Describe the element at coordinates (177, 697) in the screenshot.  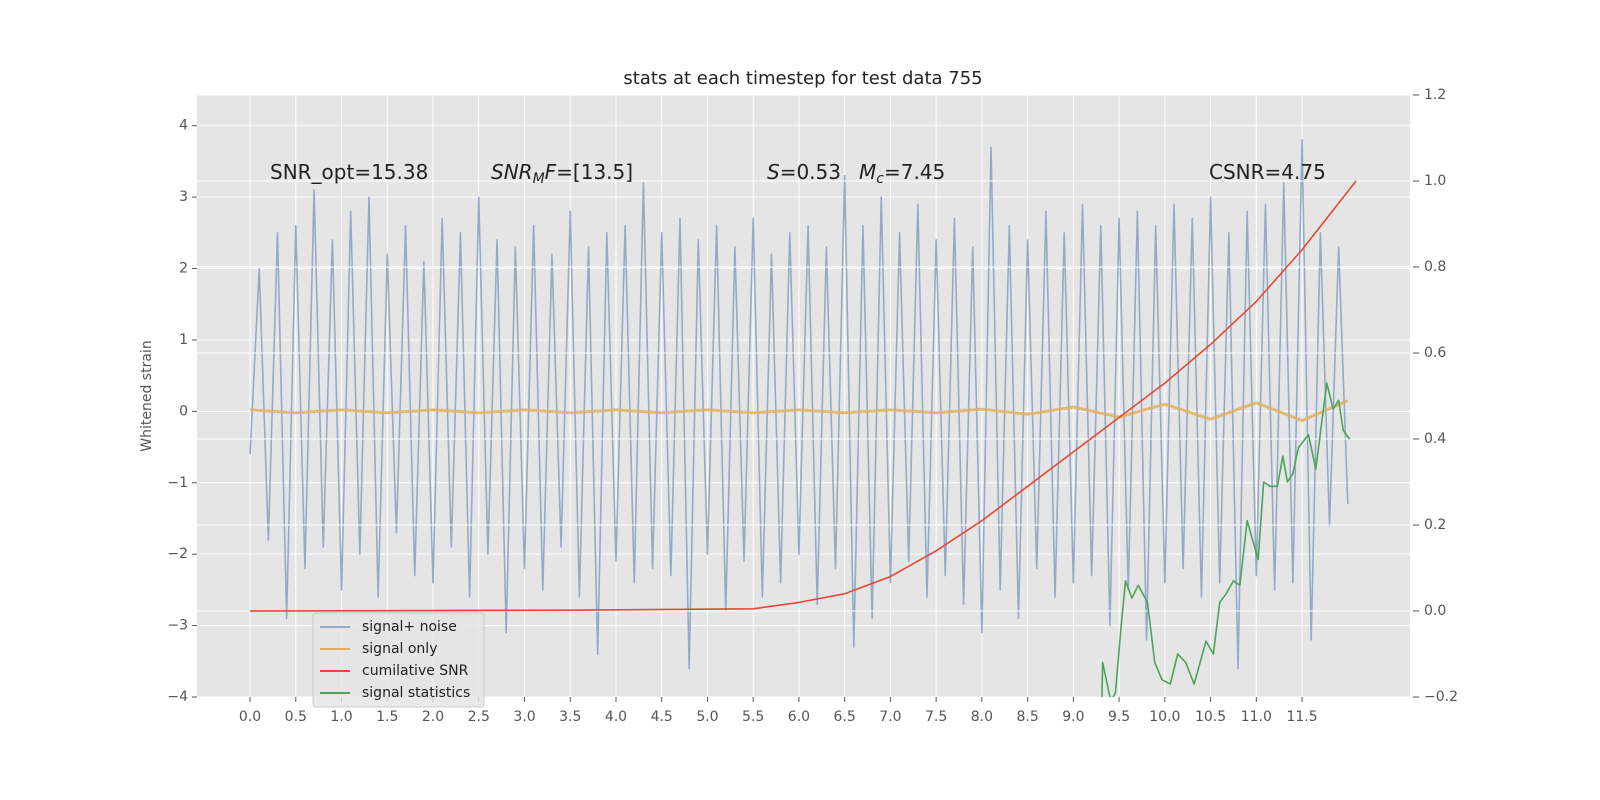
I see `y-tick-label: −4` at that location.